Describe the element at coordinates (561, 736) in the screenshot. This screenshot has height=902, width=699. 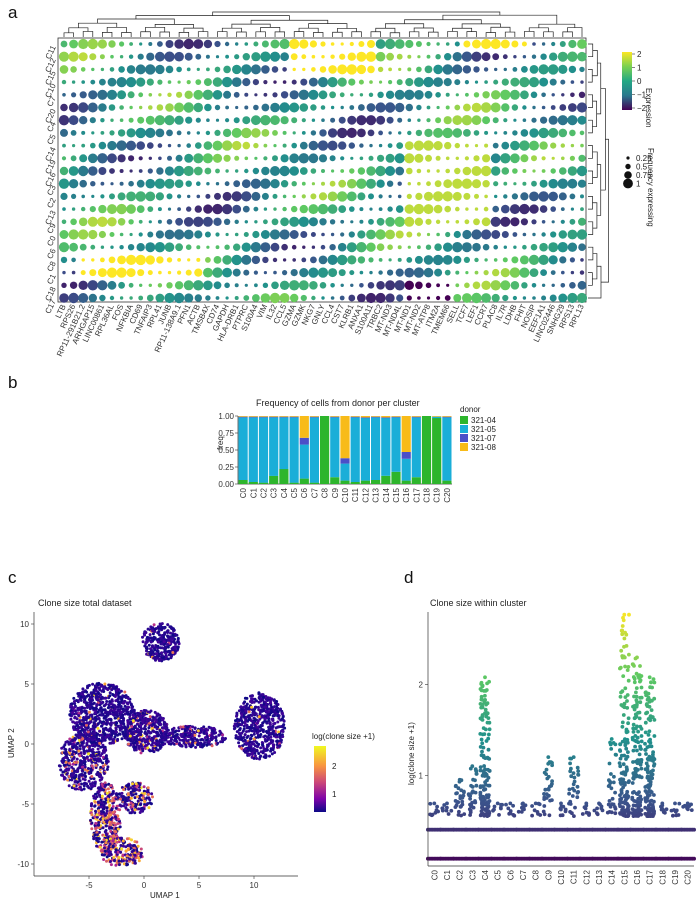
I see `strip-points` at that location.